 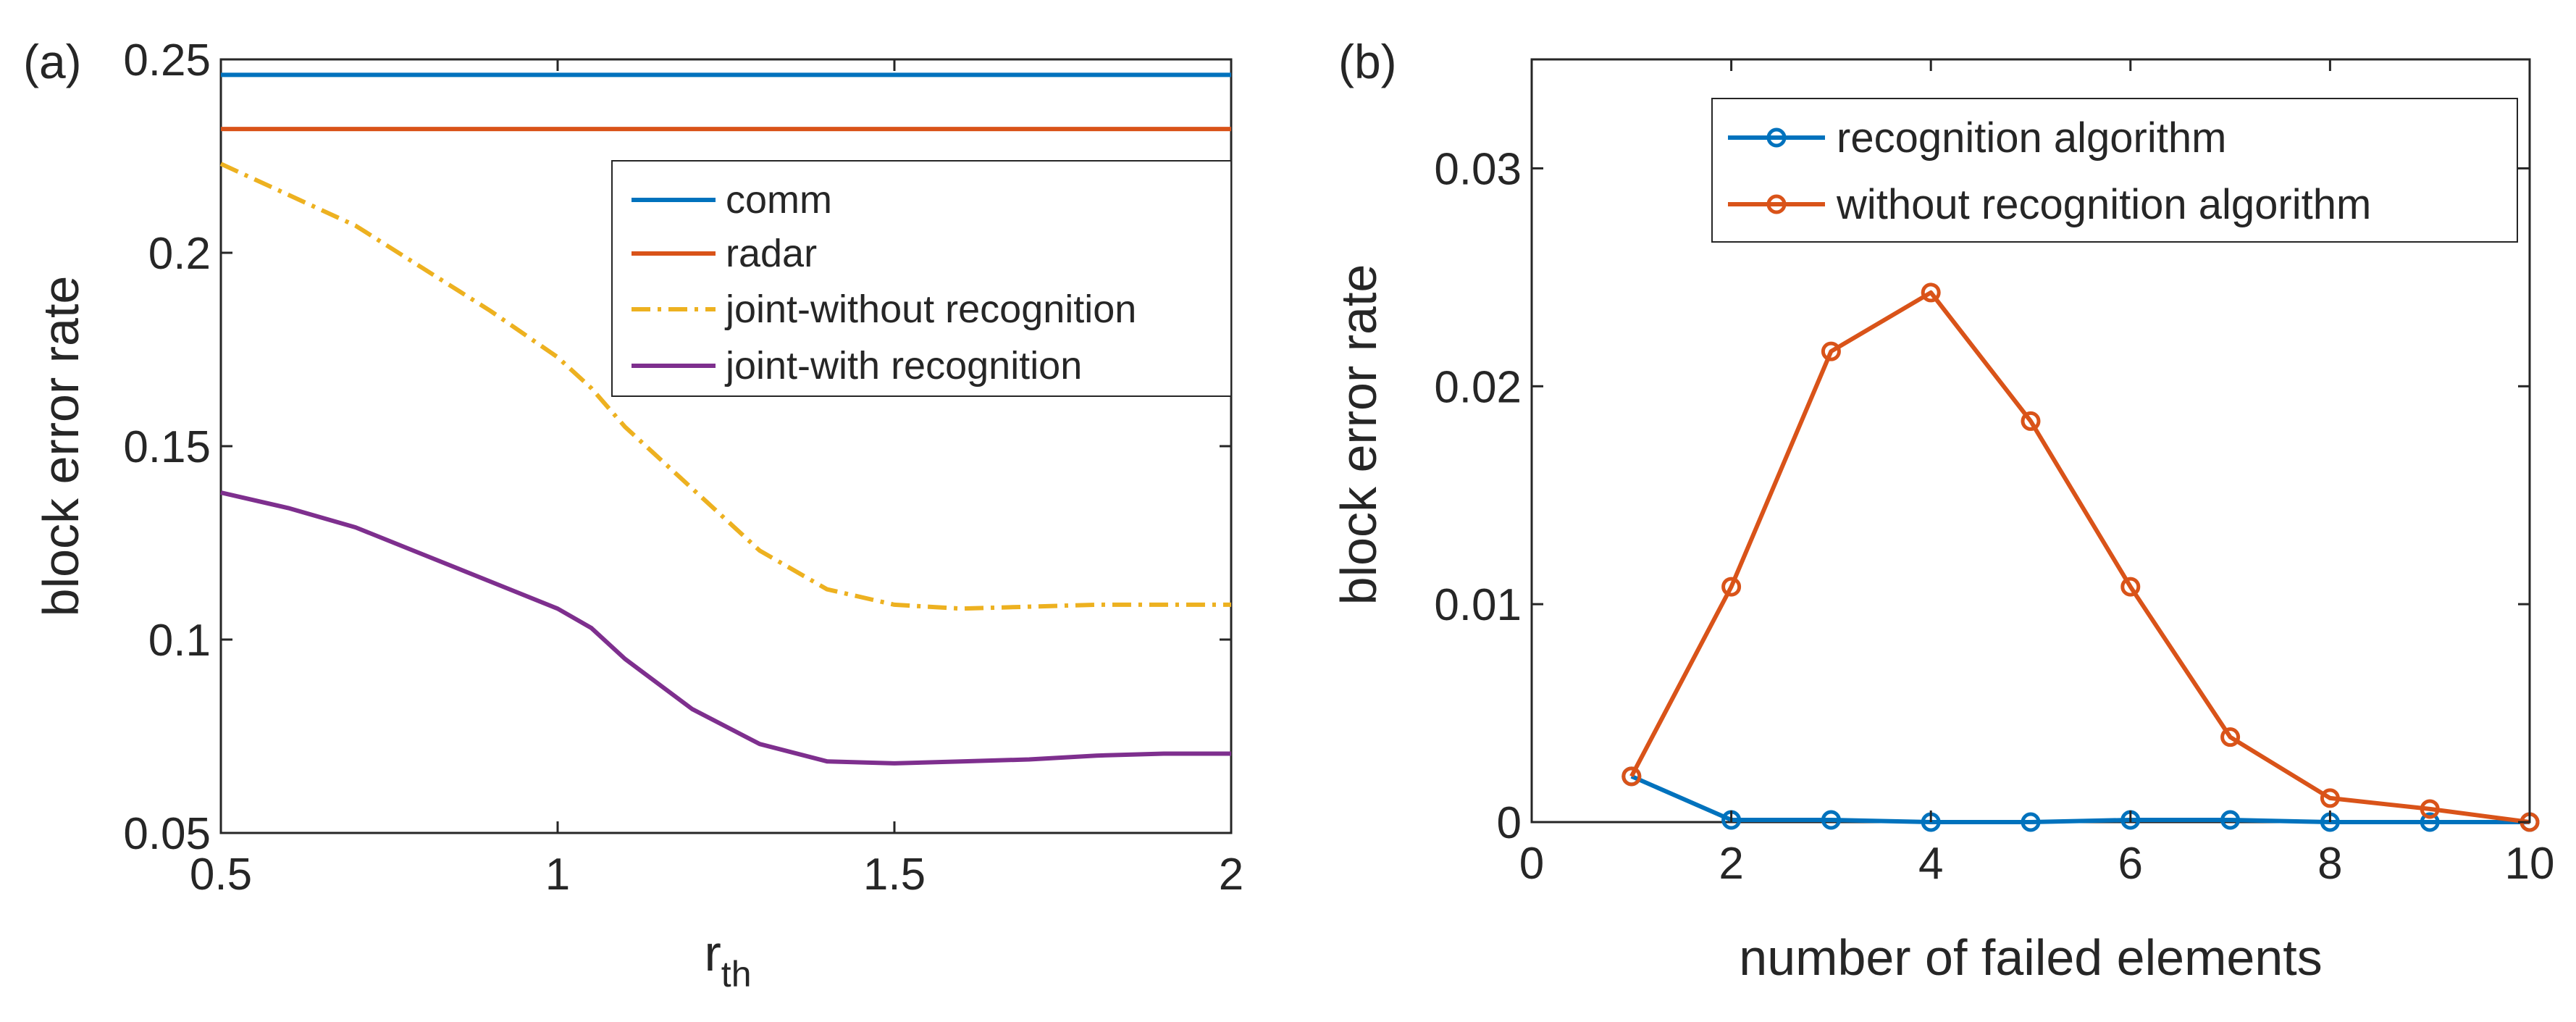 What do you see at coordinates (167, 834) in the screenshot?
I see `y-tick-label: 0.05` at bounding box center [167, 834].